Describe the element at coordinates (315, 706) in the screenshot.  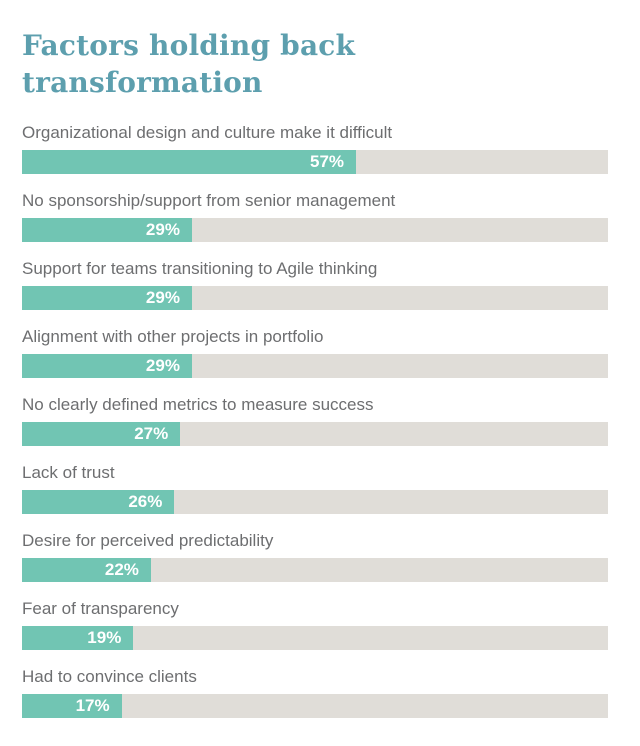
I see `bar-track: 17%` at that location.